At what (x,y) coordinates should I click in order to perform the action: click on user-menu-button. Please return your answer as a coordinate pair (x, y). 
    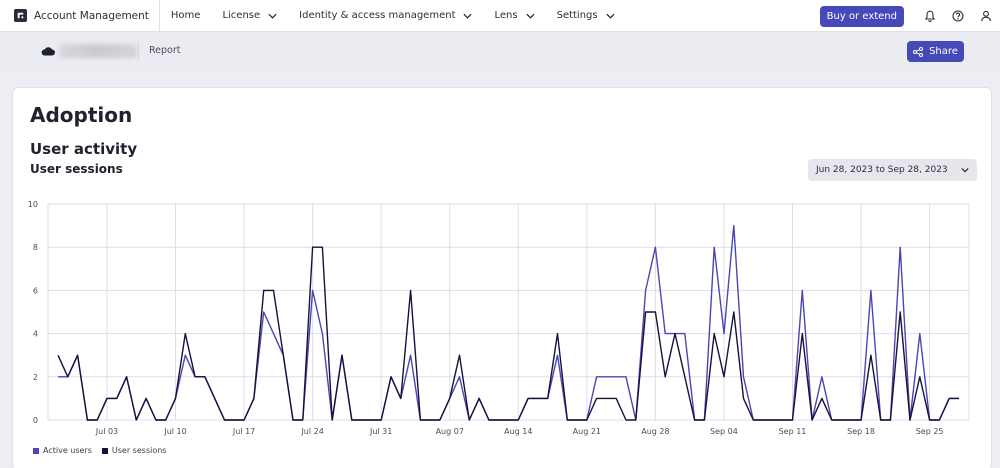
    Looking at the image, I should click on (986, 16).